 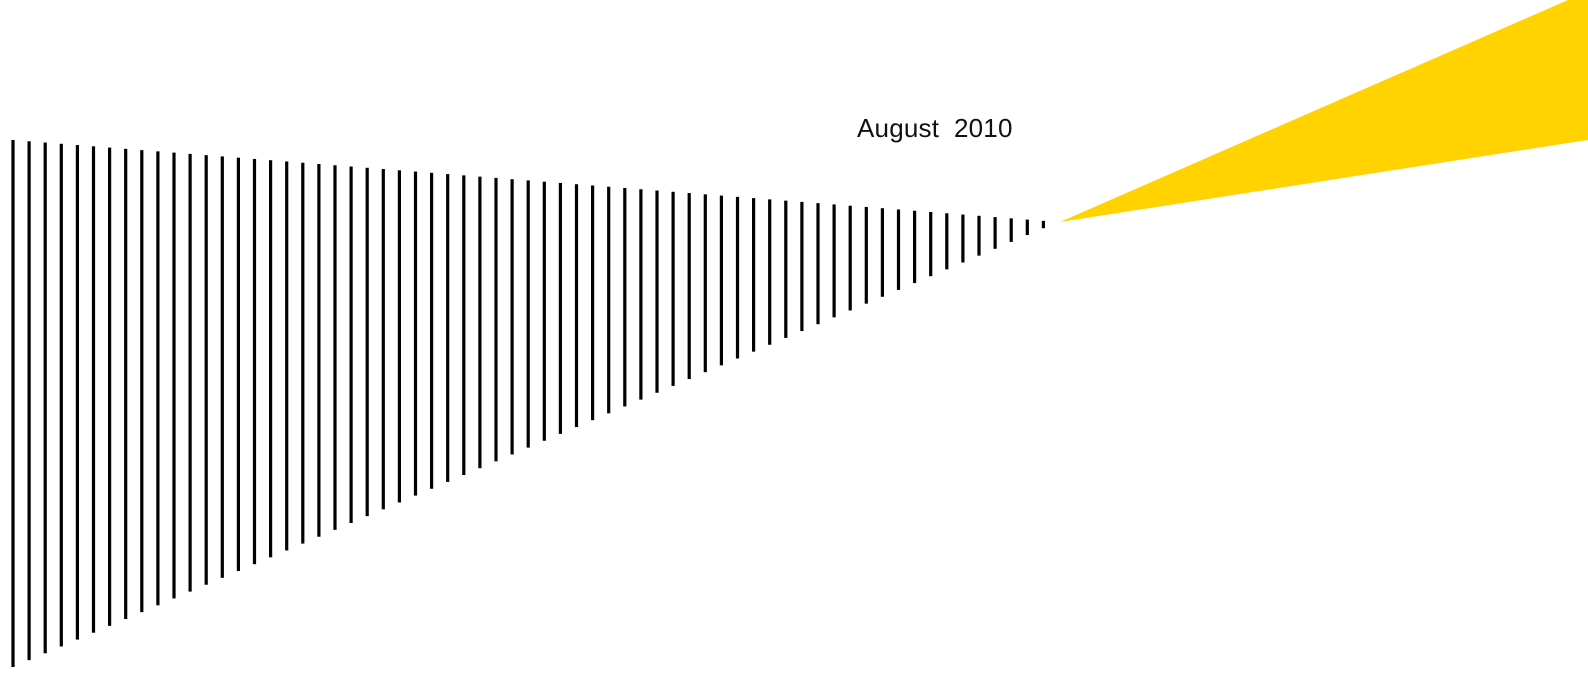 What do you see at coordinates (1324, 111) in the screenshot?
I see `yellow-beam` at bounding box center [1324, 111].